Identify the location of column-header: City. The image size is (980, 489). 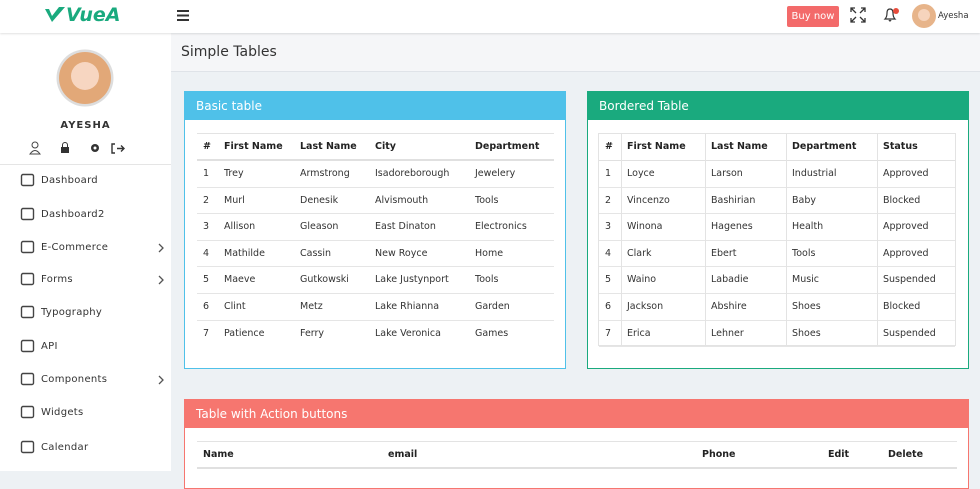
(385, 146).